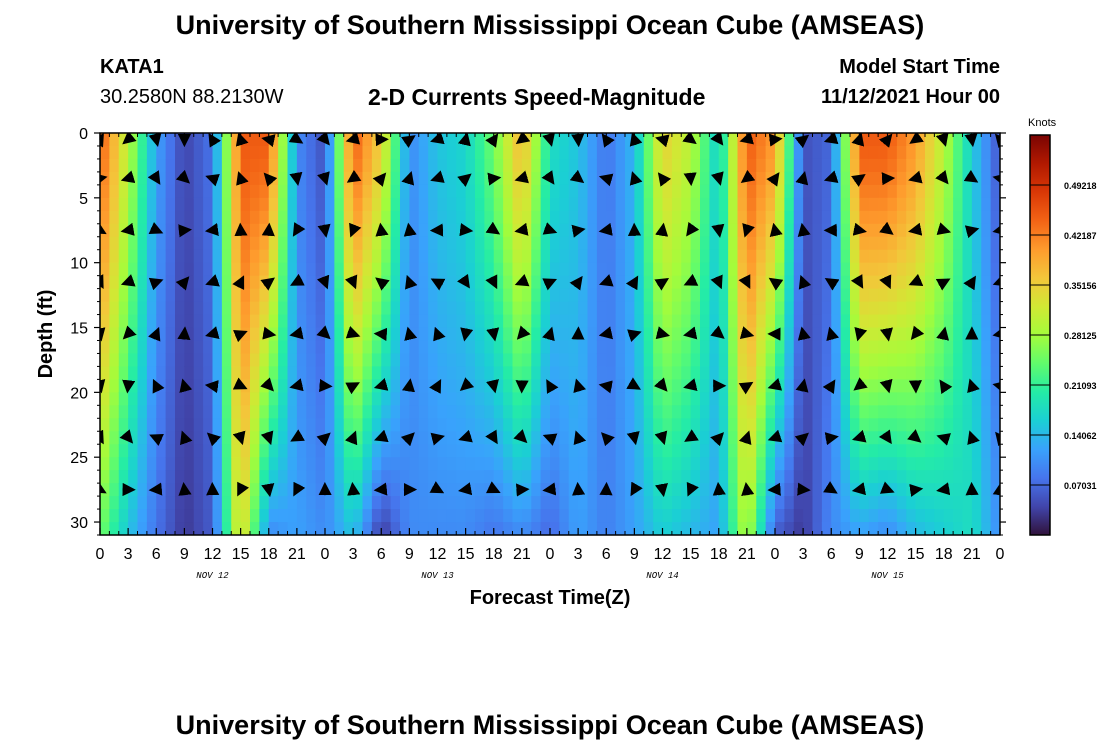  Describe the element at coordinates (1080, 286) in the screenshot. I see `colorbar-tick-label: 0.35156` at that location.